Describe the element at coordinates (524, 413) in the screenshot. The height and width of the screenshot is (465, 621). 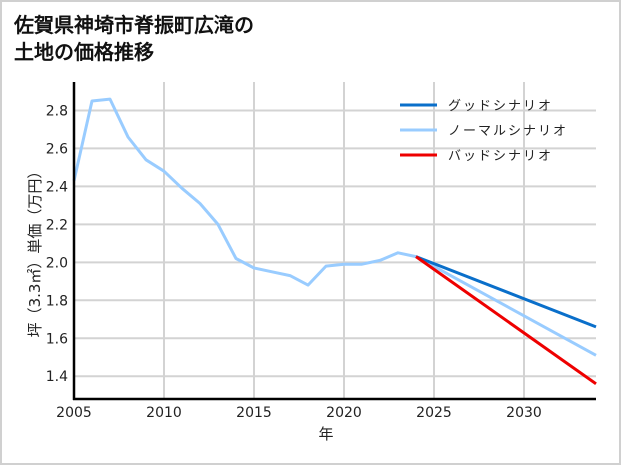
I see `x-tick-label: 2030` at that location.